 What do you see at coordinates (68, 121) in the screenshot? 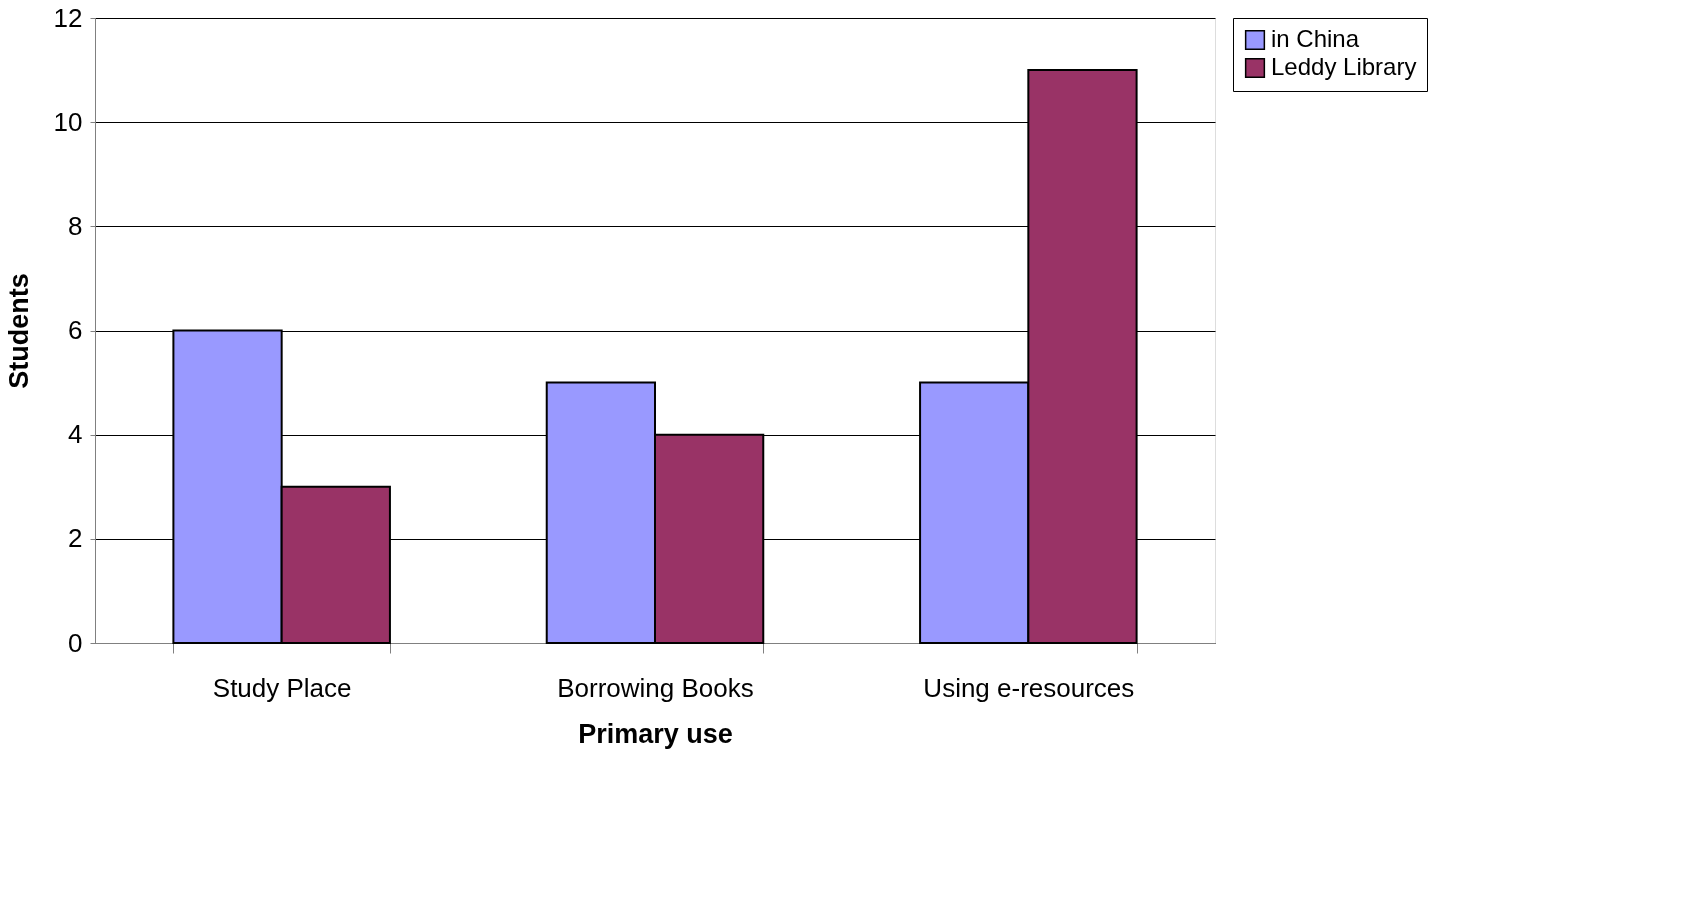
I see `y-tick-label: 10` at bounding box center [68, 121].